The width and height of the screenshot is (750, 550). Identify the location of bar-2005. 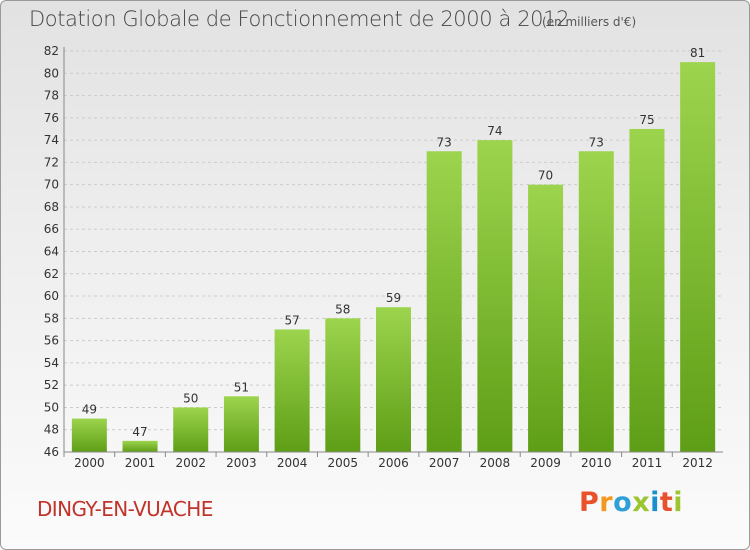
(343, 385).